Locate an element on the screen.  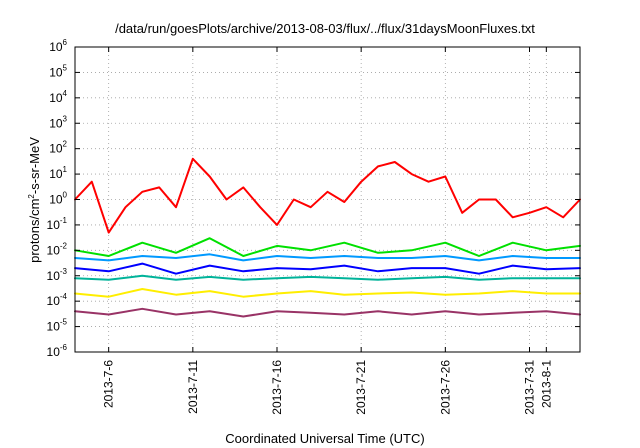
y-tick-label: 10⁰ is located at coordinates (58, 199).